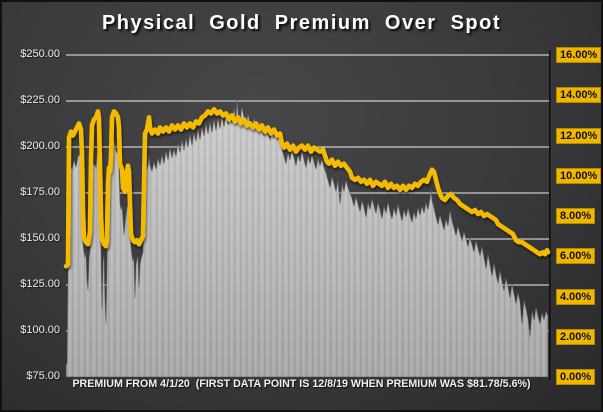  Describe the element at coordinates (40, 54) in the screenshot. I see `left-axis-tick: $250.00` at that location.